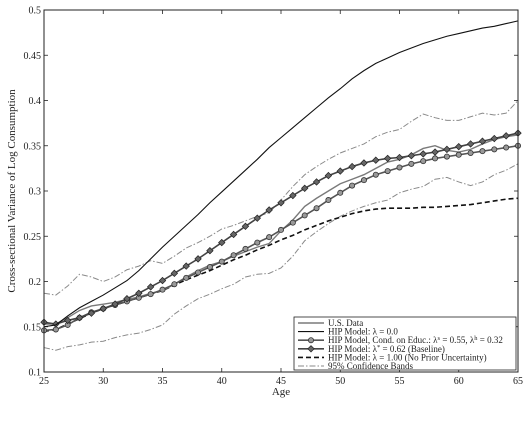 The image size is (524, 427). I want to click on x-axis-label: Age, so click(281, 392).